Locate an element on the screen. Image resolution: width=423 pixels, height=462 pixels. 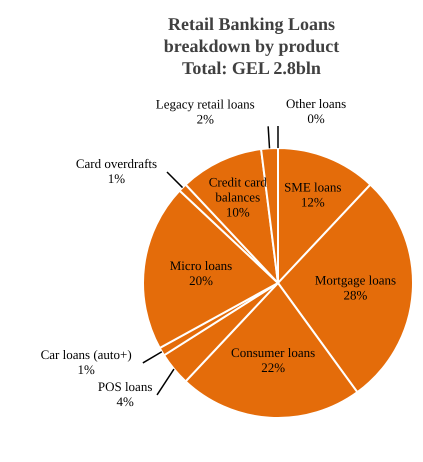
slice-label: Car loans (auto+) is located at coordinates (86, 354).